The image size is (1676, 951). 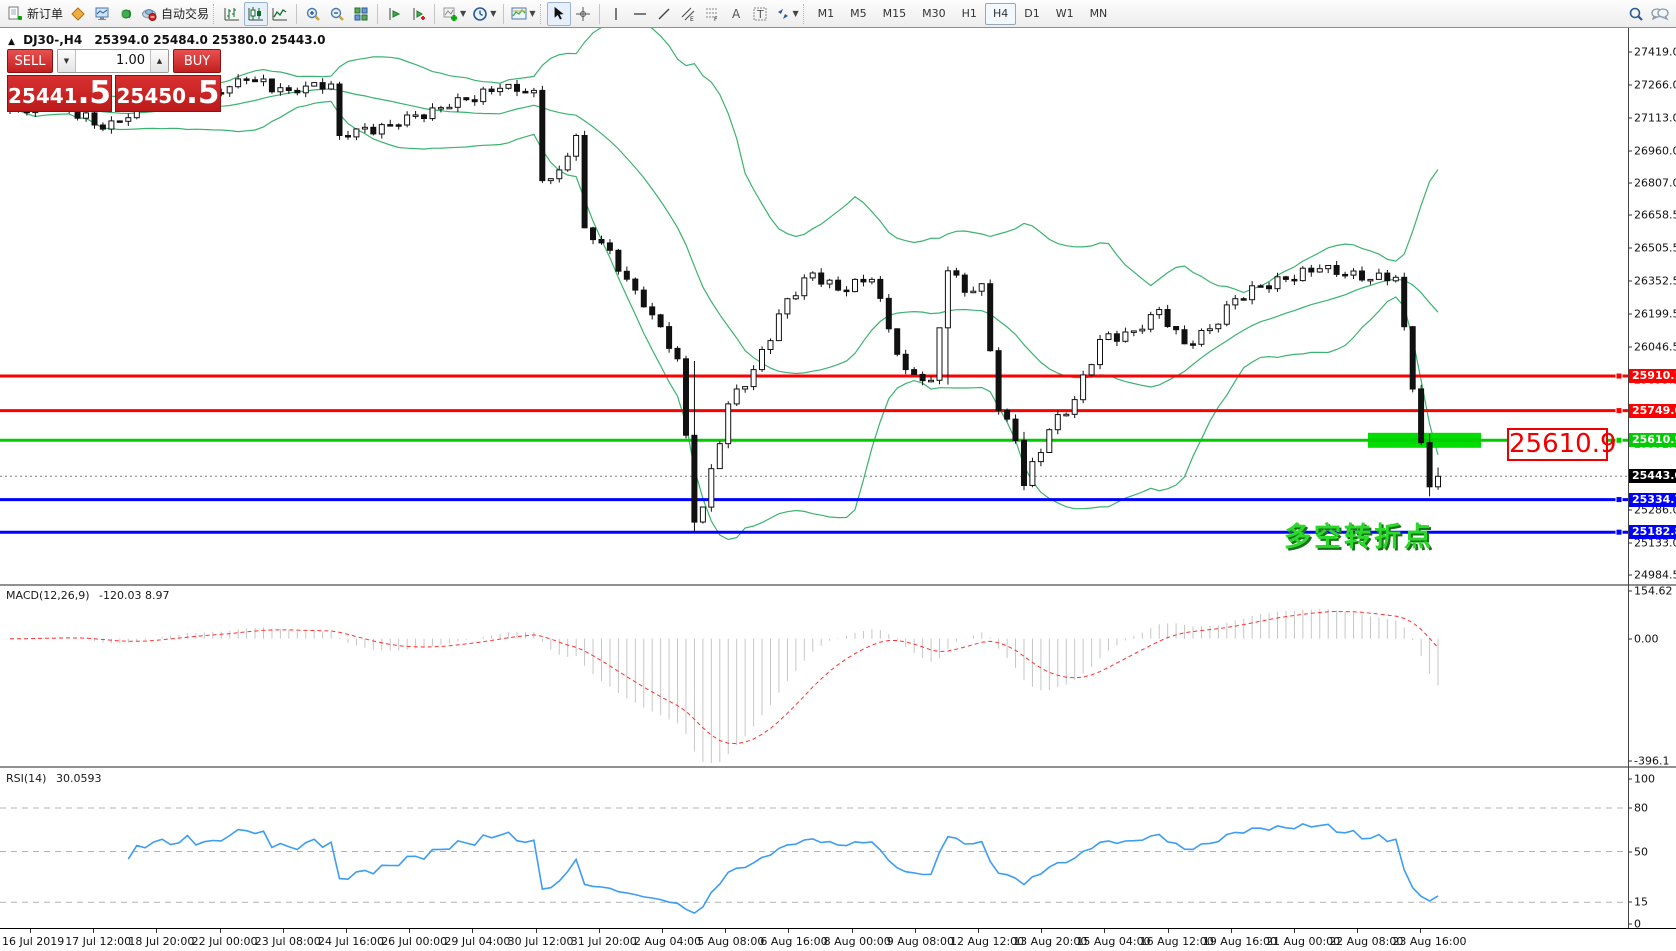 What do you see at coordinates (1655, 85) in the screenshot?
I see `price-tick-label: 27266.0` at bounding box center [1655, 85].